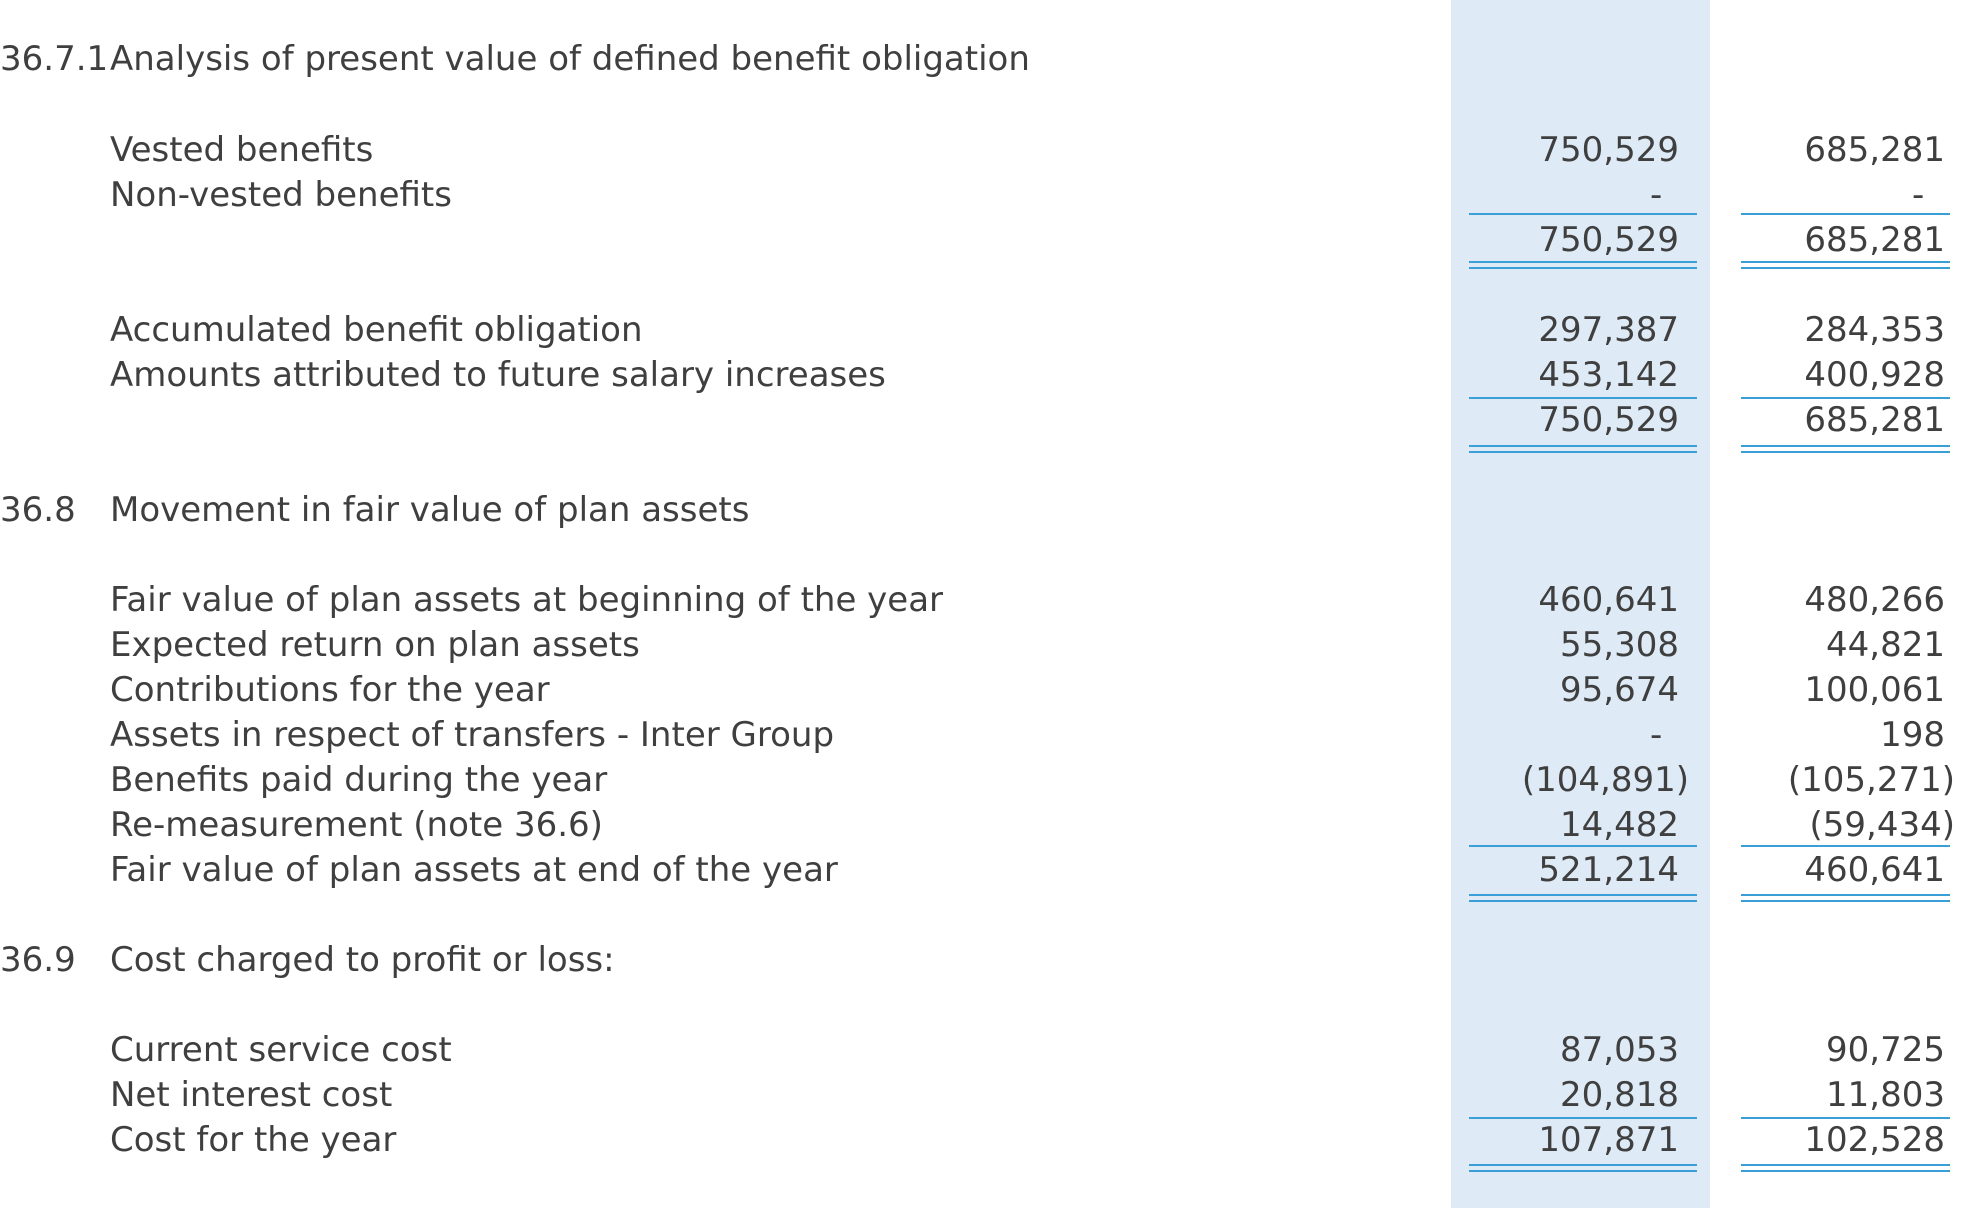 Image resolution: width=1967 pixels, height=1208 pixels. What do you see at coordinates (1619, 1050) in the screenshot?
I see `row-value-current-service-col1: 87,053` at bounding box center [1619, 1050].